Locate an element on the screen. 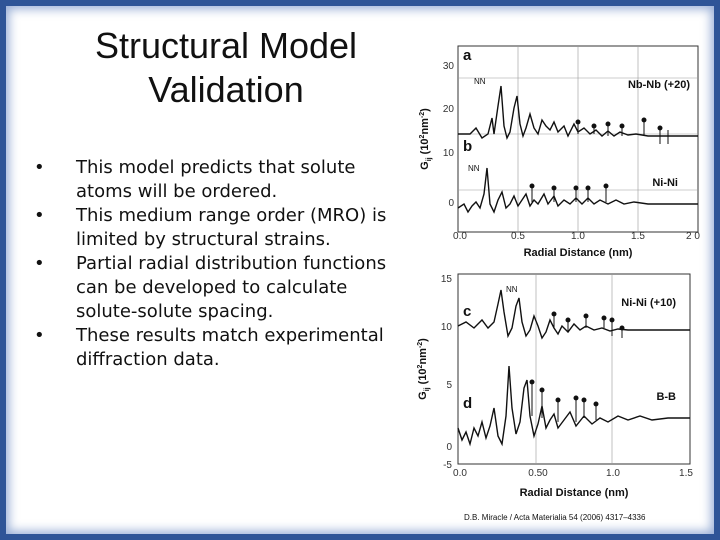 The width and height of the screenshot is (720, 540). curve-c-name: Ni-Ni (+10) is located at coordinates (648, 303).